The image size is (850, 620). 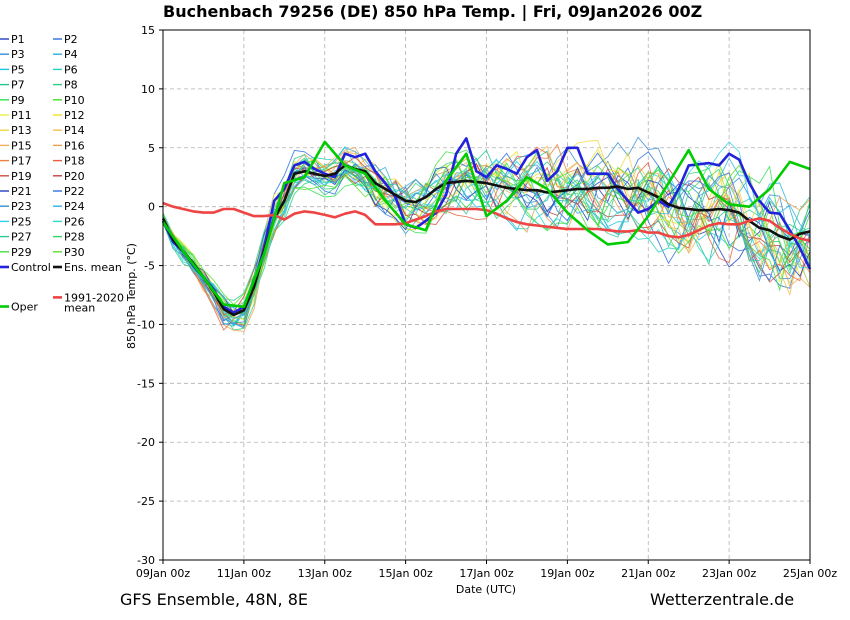 What do you see at coordinates (146, 383) in the screenshot?
I see `y-tick-label: -15` at bounding box center [146, 383].